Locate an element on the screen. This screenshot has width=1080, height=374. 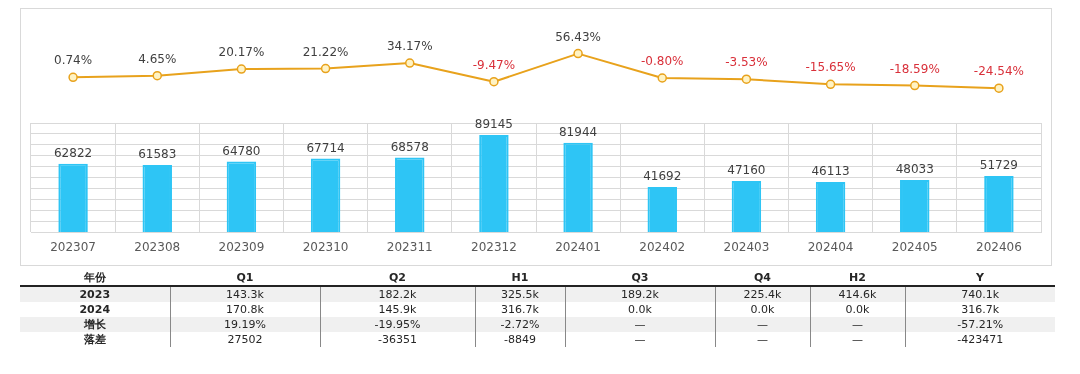
text: 27502 is located at coordinates (245, 339).